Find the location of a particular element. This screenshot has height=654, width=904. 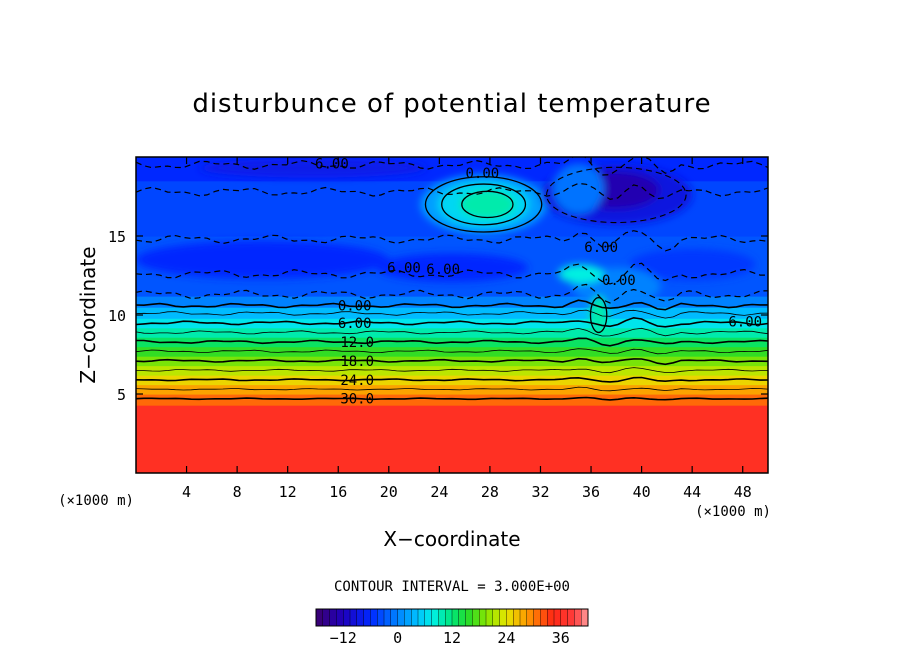

contour-label-8: 6.00 is located at coordinates (443, 270).